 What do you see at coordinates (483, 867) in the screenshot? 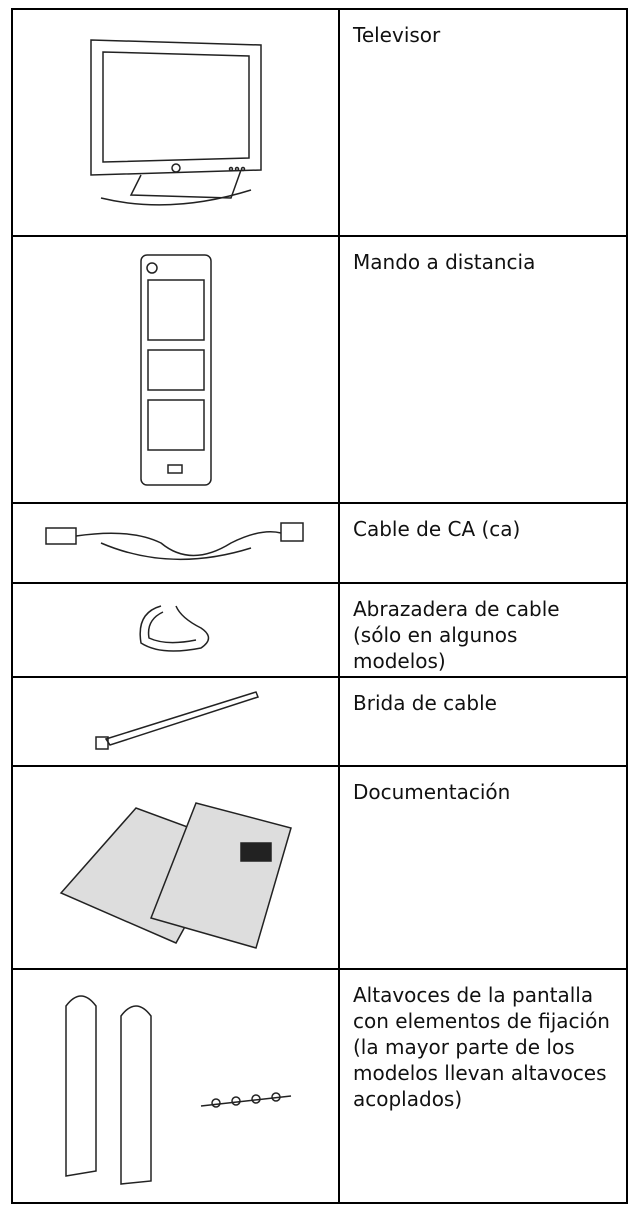
I see `item-label: Documentación` at bounding box center [483, 867].